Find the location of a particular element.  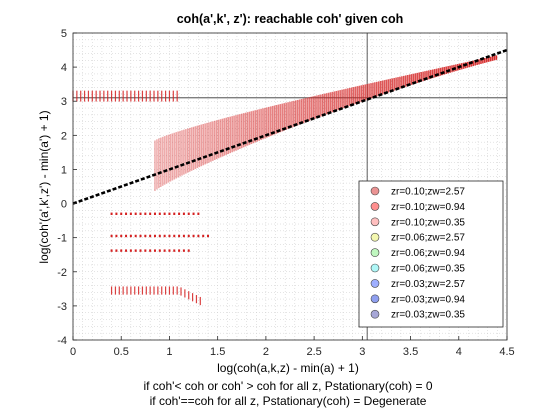

y-tick-label: 2 is located at coordinates (64, 136).